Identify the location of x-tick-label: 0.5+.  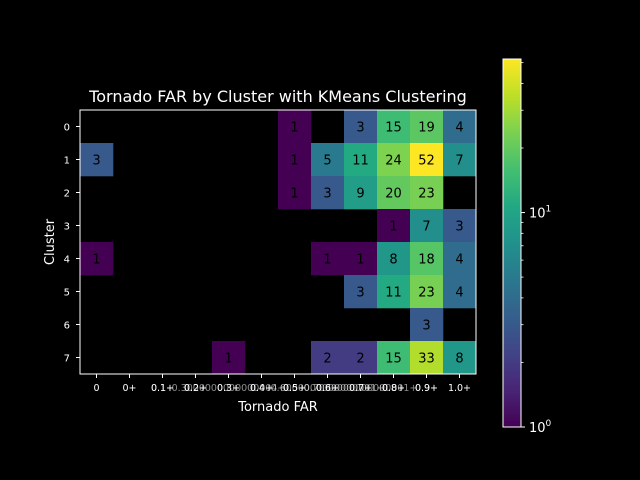
(294, 388).